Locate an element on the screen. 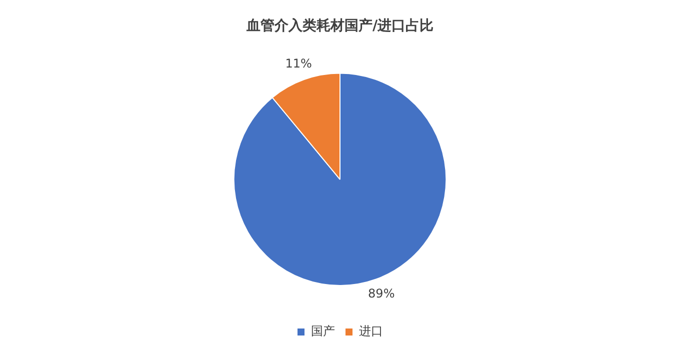 This screenshot has width=680, height=358. data-label: 11% is located at coordinates (298, 63).